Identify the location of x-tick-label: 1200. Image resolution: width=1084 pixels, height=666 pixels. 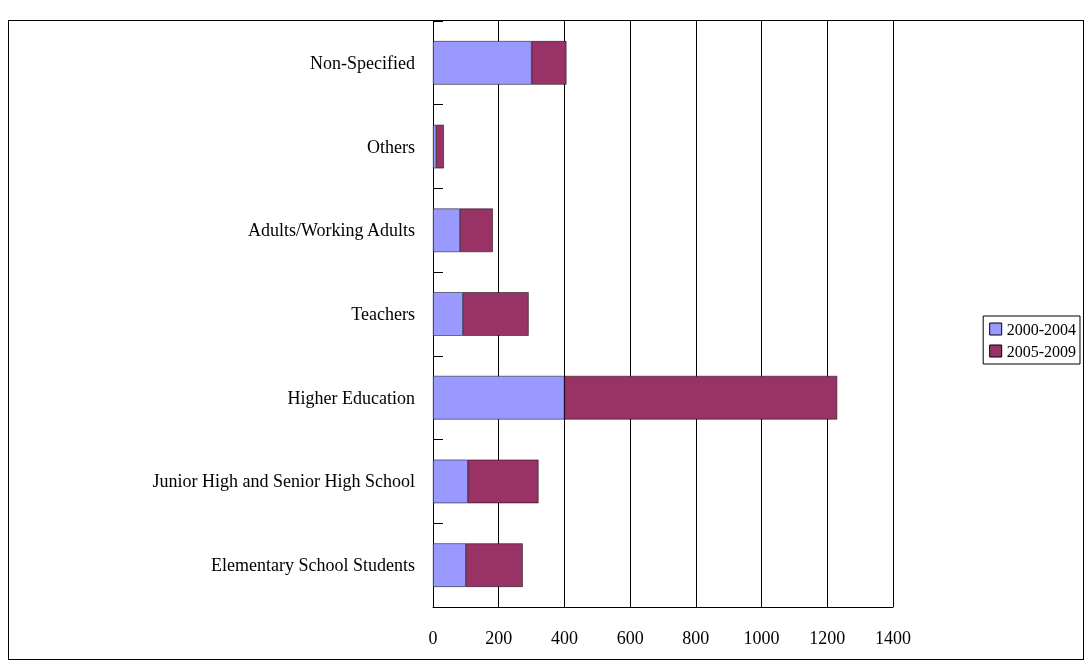
(827, 638).